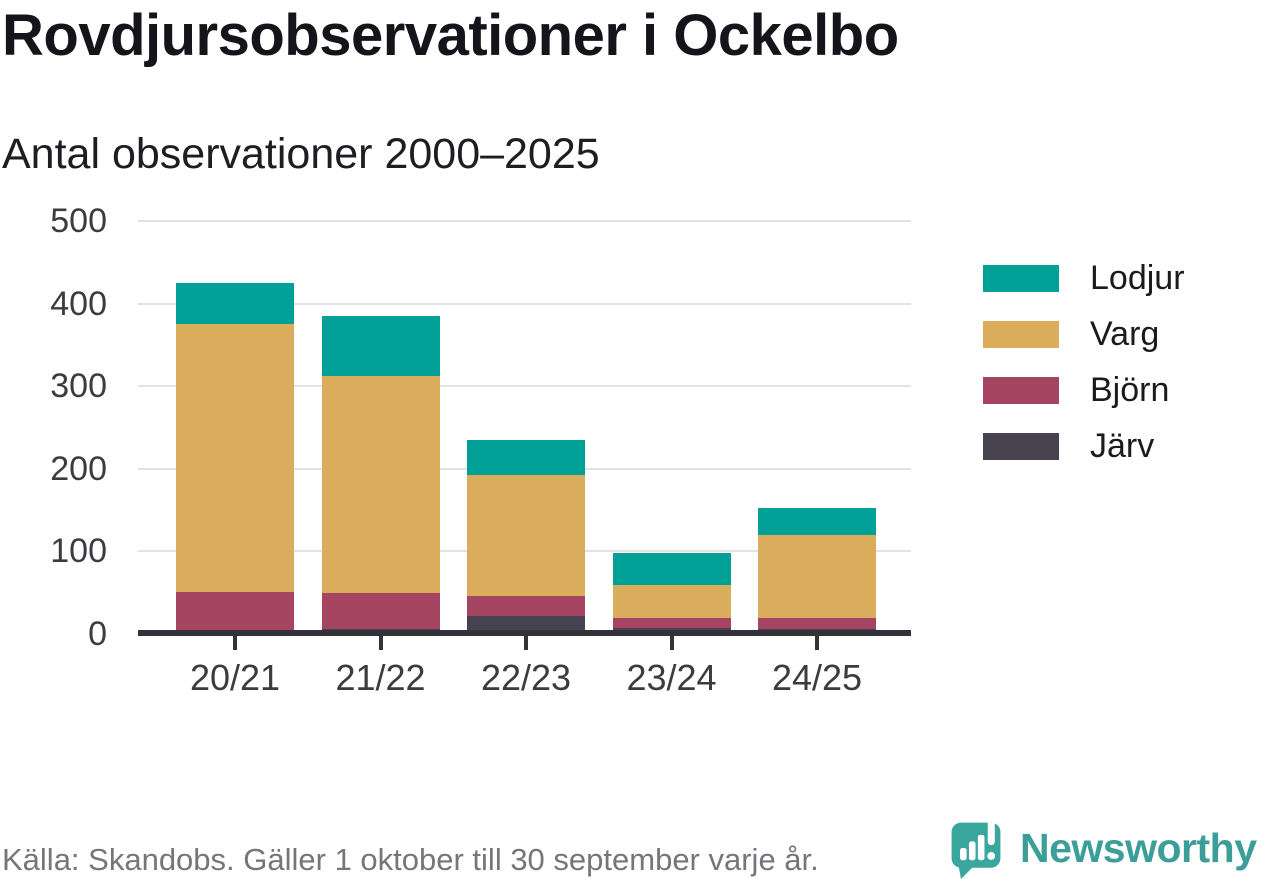 The height and width of the screenshot is (879, 1262). Describe the element at coordinates (526, 625) in the screenshot. I see `bar-22-23-järv` at that location.